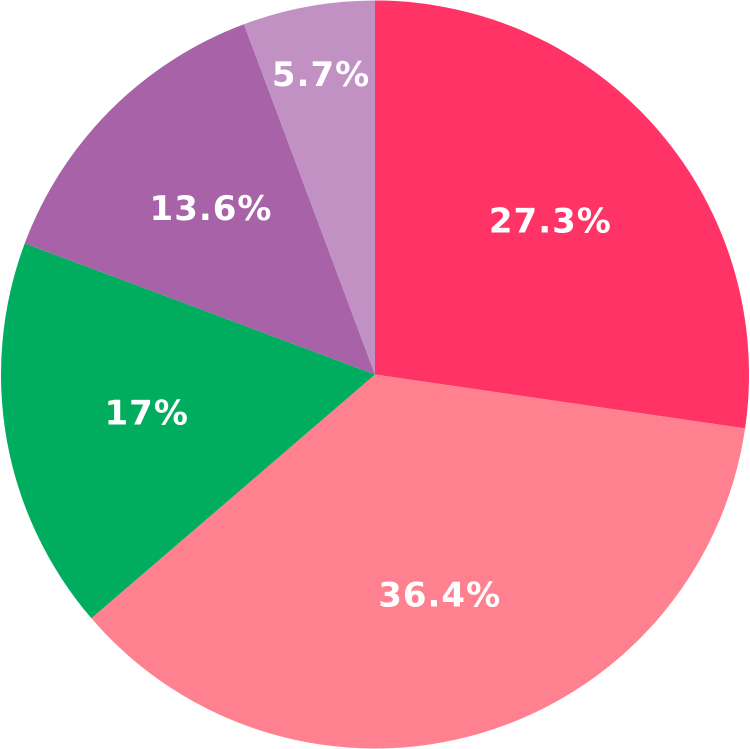 The height and width of the screenshot is (749, 750). Describe the element at coordinates (439, 596) in the screenshot. I see `data-label: 36.4%` at that location.